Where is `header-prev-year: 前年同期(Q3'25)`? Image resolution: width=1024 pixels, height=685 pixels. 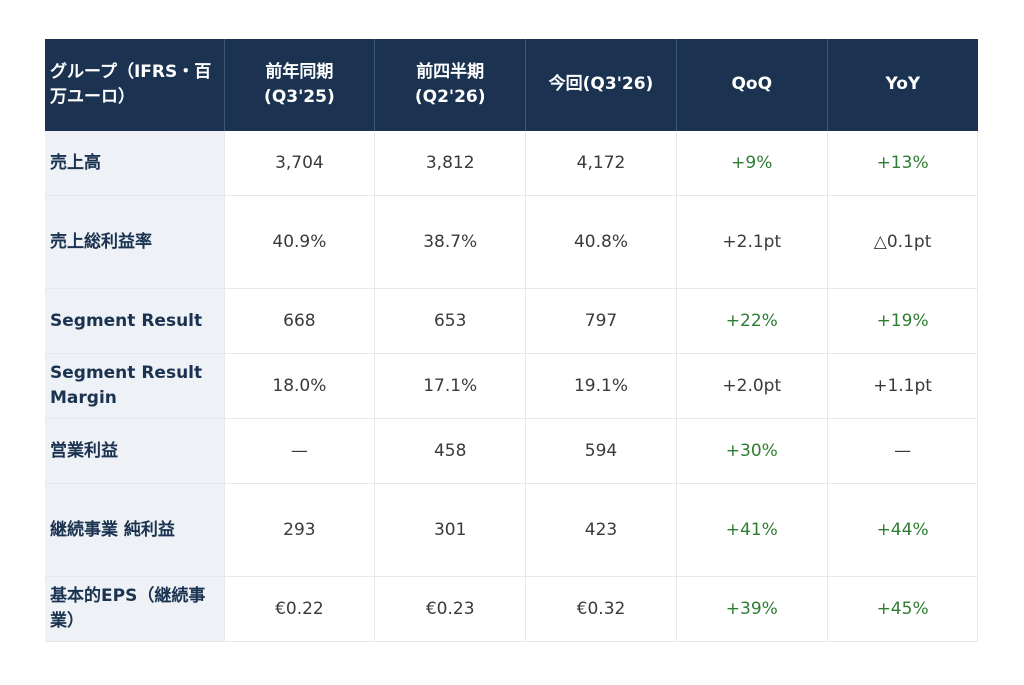 header-prev-year: 前年同期(Q3'25) is located at coordinates (300, 85).